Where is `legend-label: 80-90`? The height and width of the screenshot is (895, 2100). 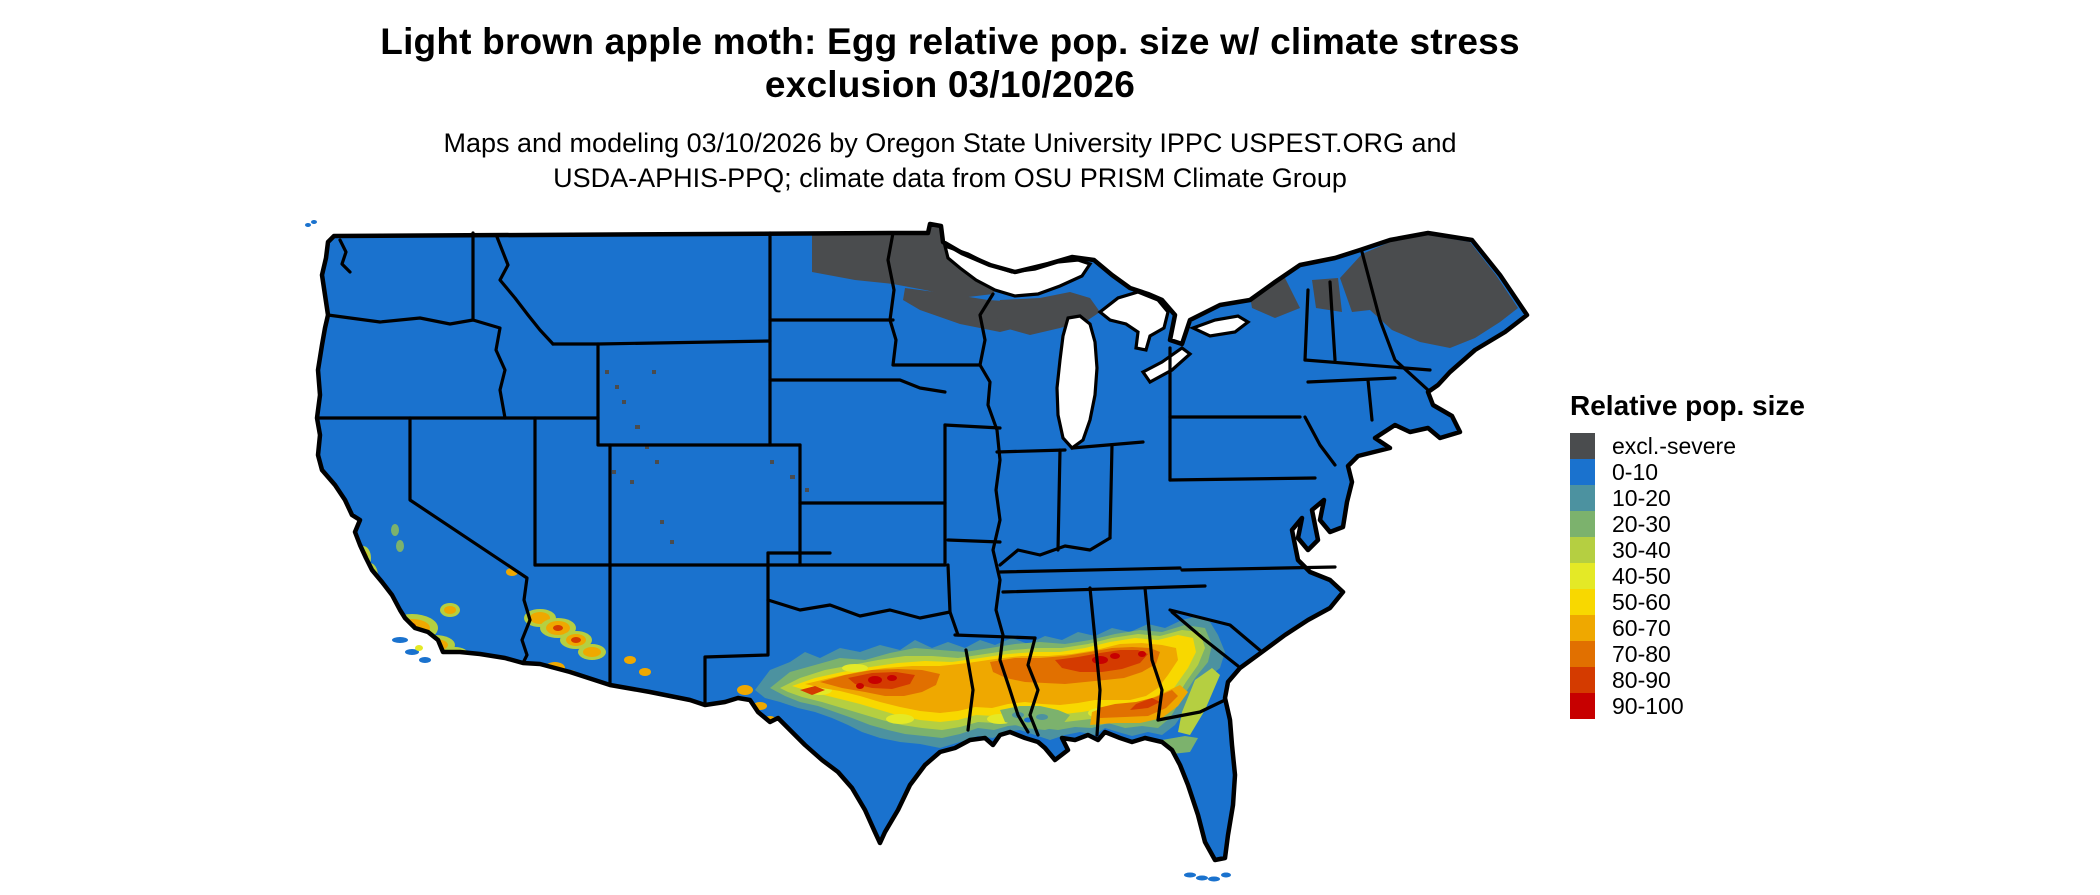 legend-label: 80-90 is located at coordinates (1641, 679).